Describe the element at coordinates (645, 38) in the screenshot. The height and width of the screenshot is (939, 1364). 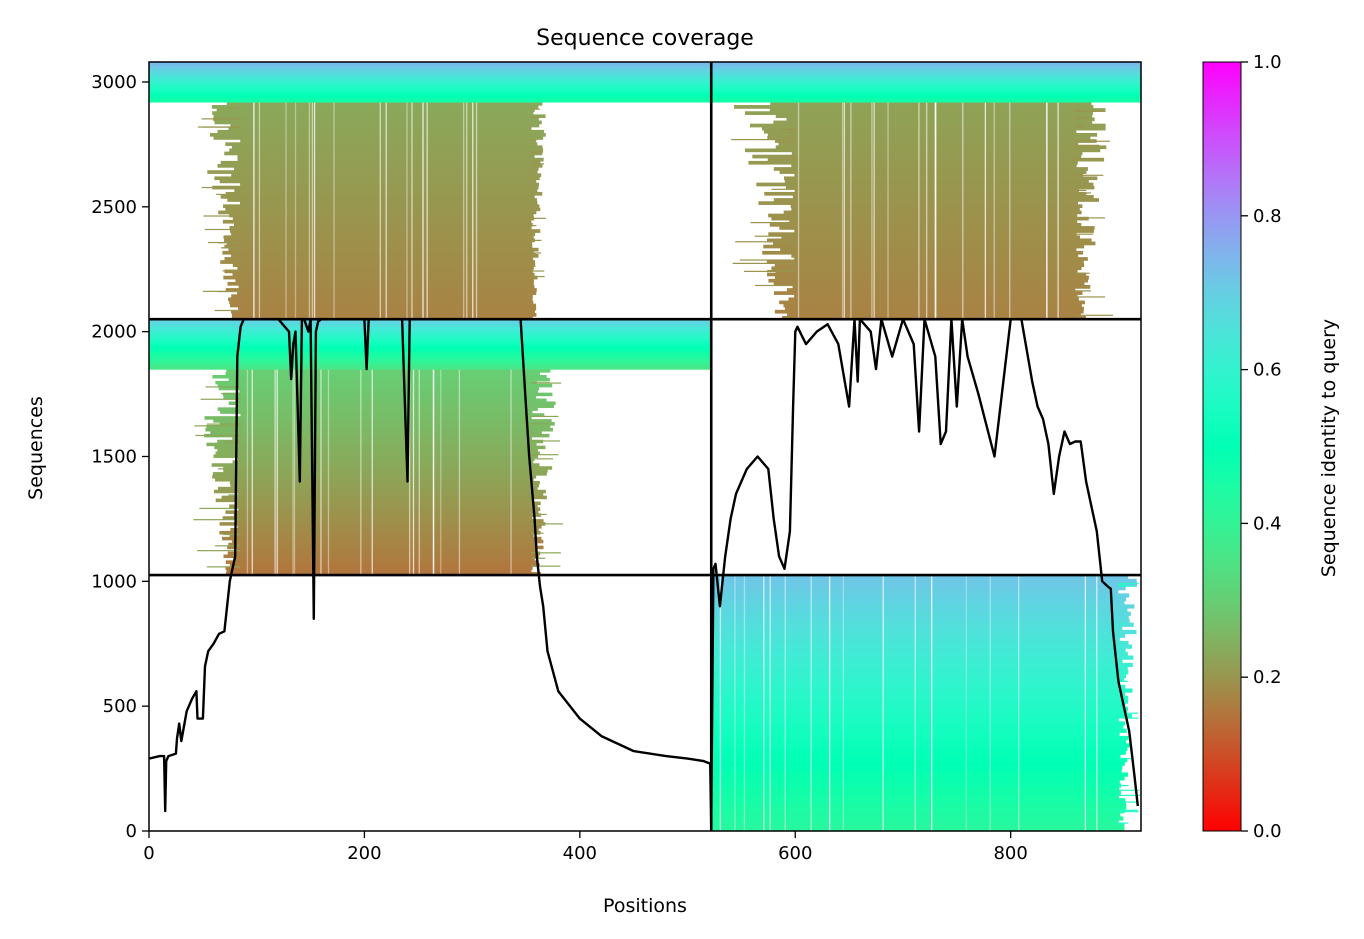
I see `chart-title: Sequence coverage` at that location.